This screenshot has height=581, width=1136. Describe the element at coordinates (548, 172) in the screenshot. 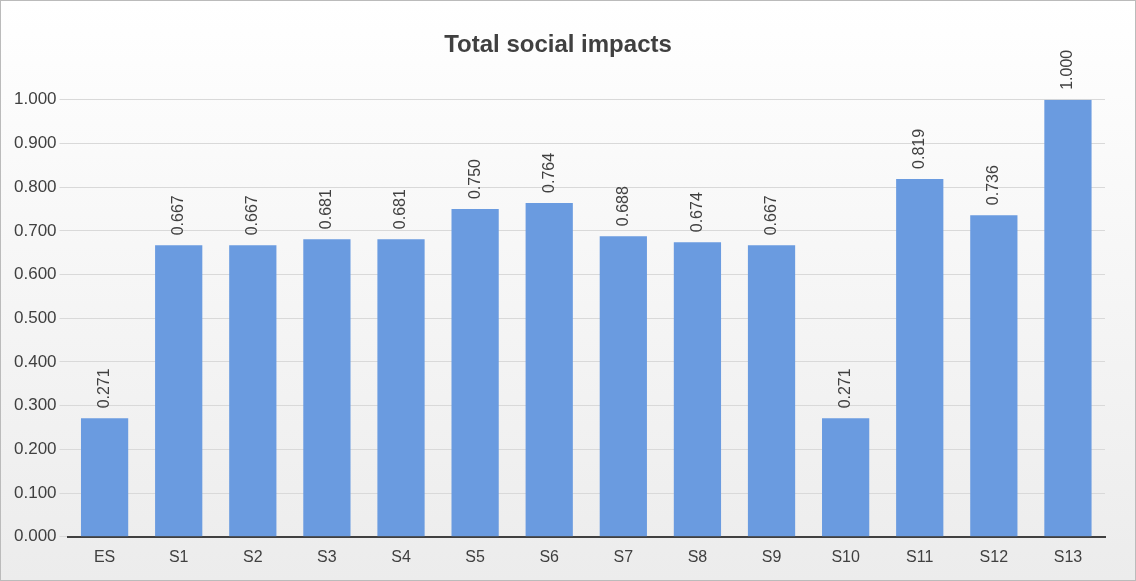

I see `data-label: 0.764` at that location.